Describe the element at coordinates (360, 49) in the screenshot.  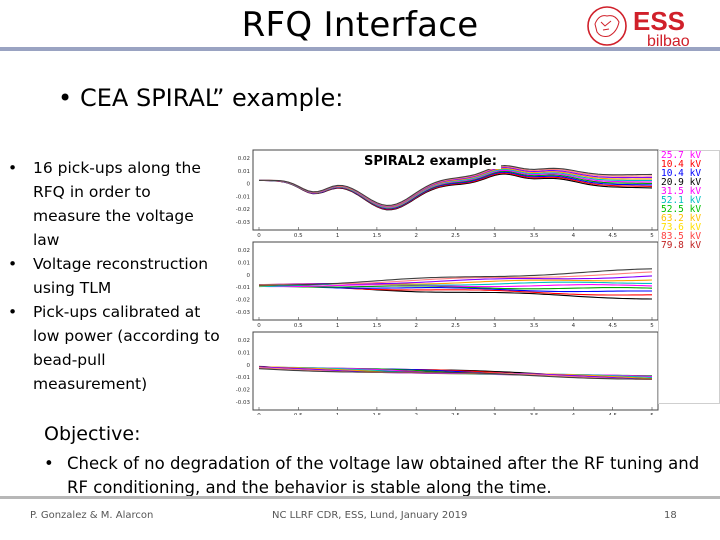
I see `title-underline` at that location.